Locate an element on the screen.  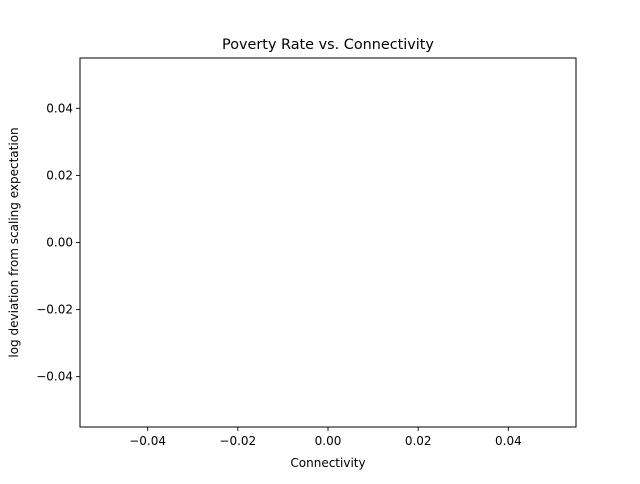
y-tick-label: 0.00 is located at coordinates (59, 243).